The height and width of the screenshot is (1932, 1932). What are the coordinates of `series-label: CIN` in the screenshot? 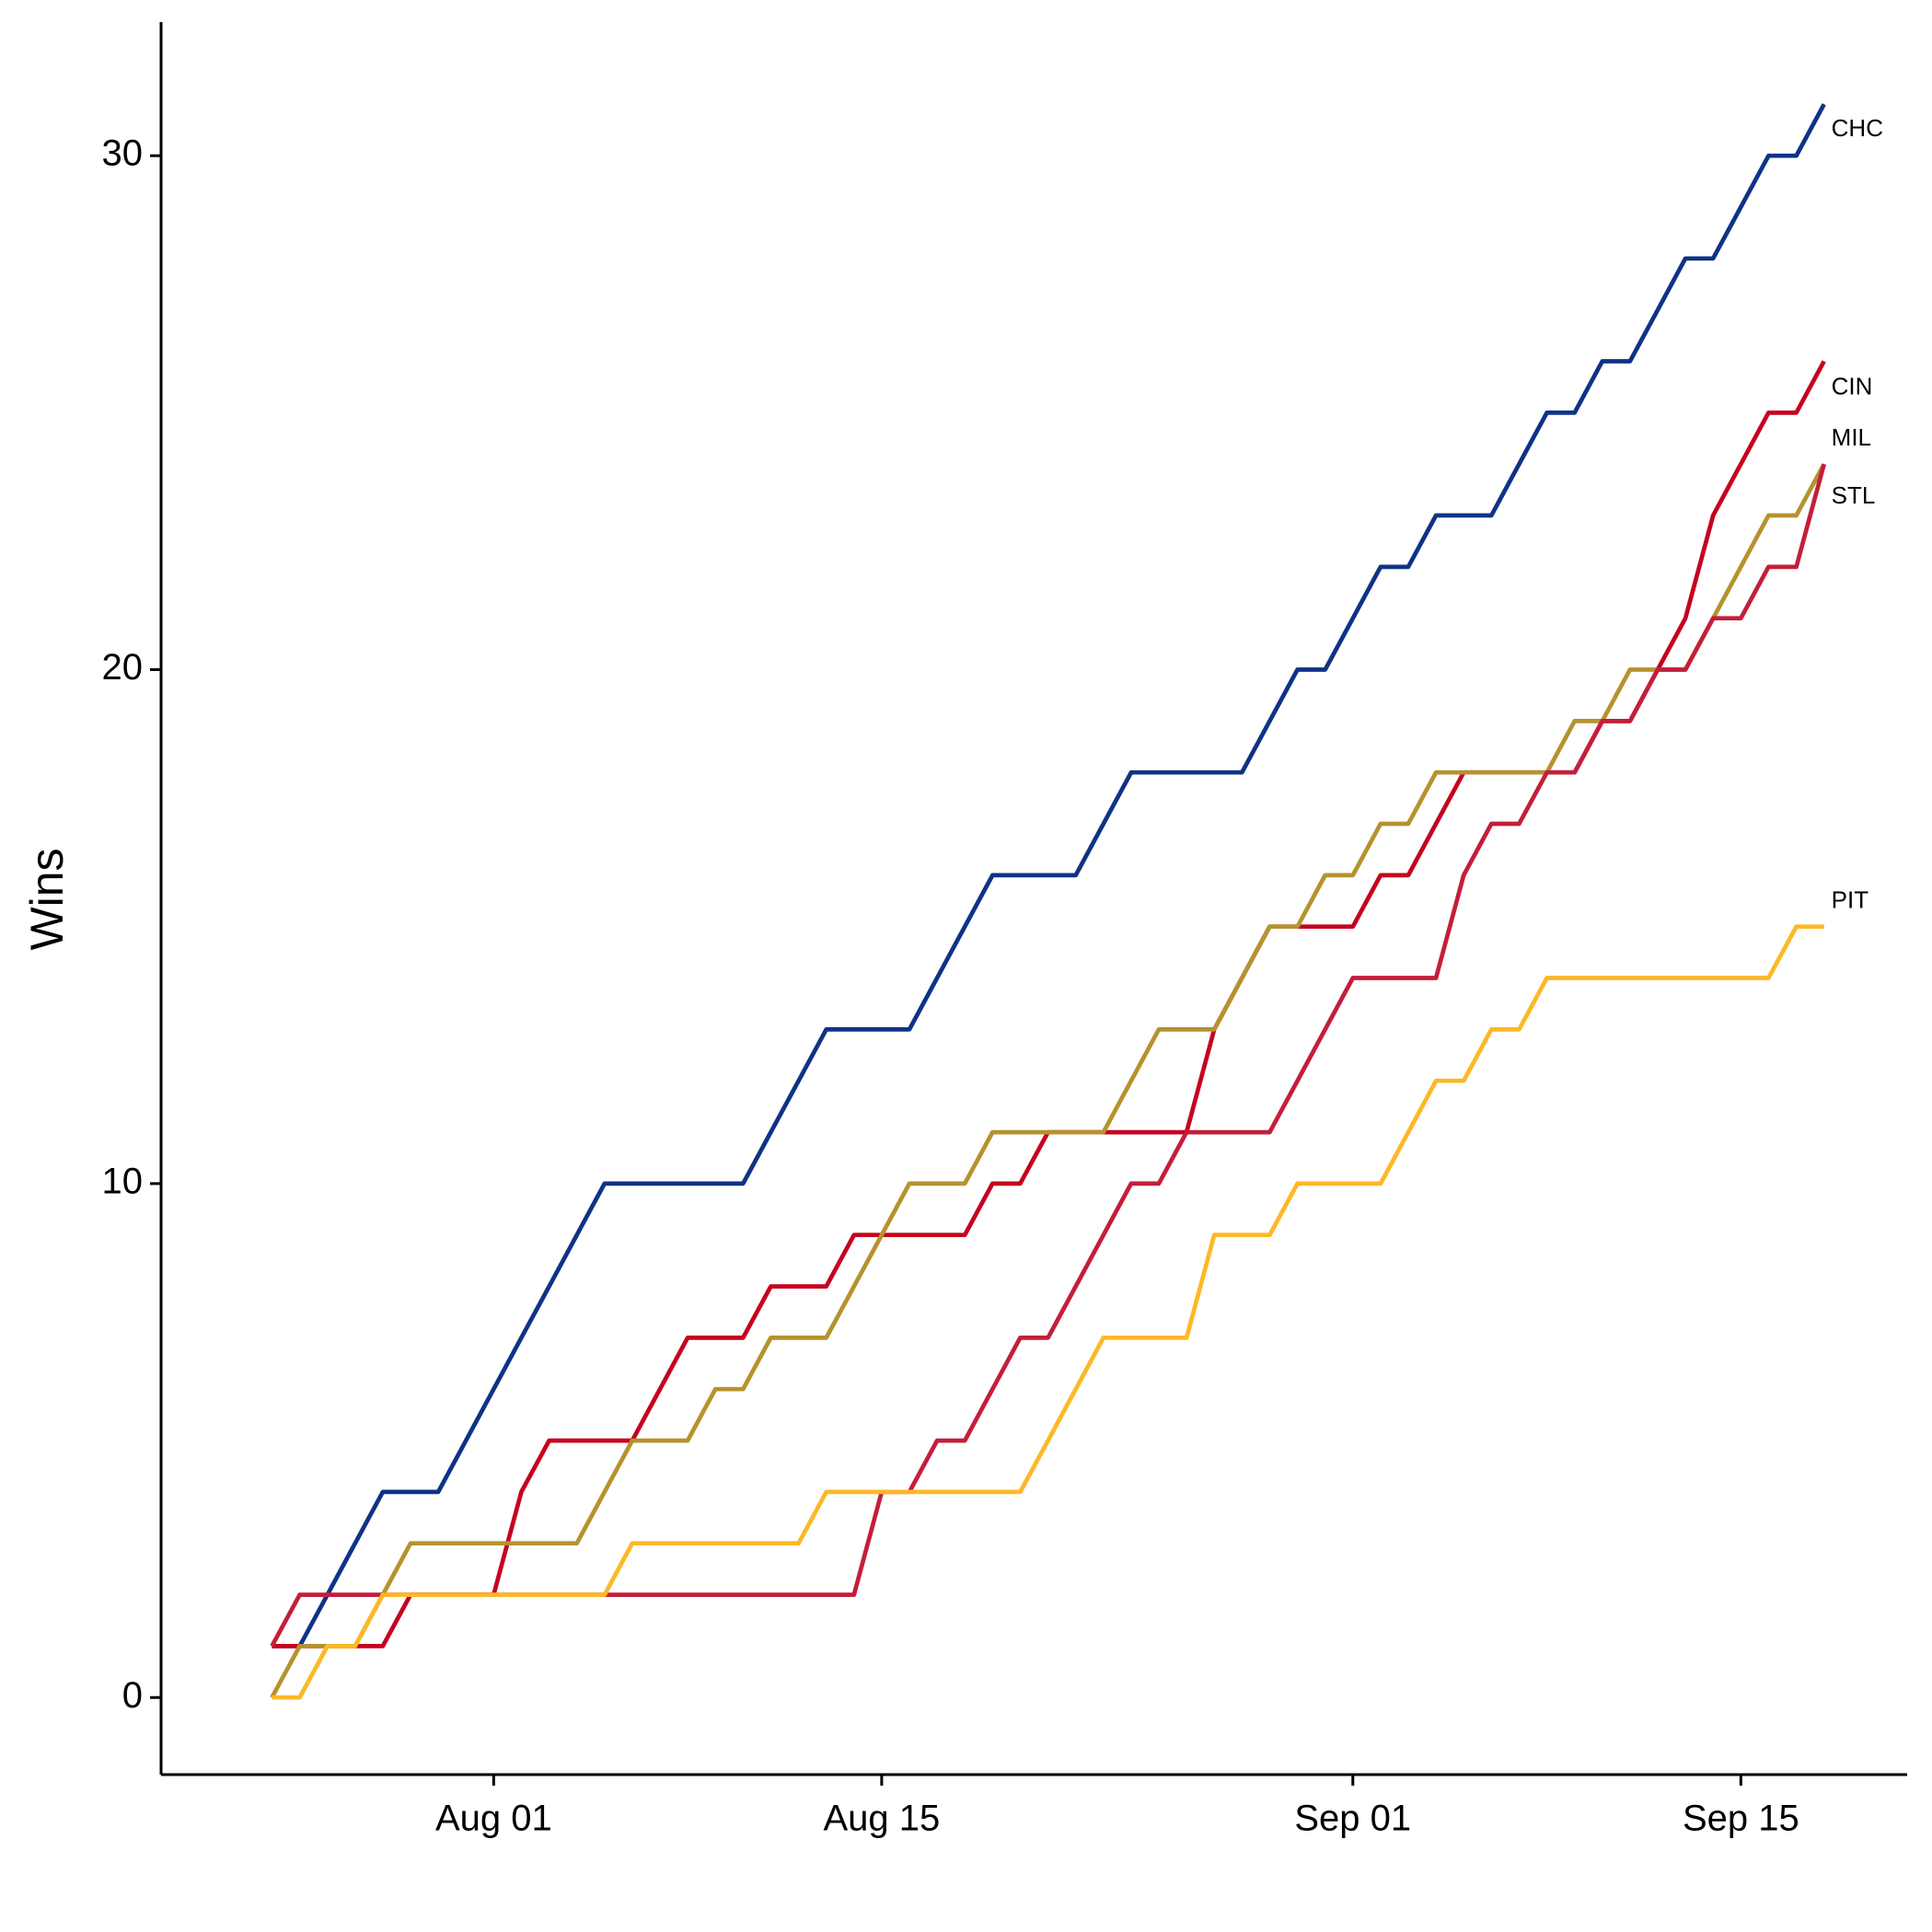 It's located at (1853, 386).